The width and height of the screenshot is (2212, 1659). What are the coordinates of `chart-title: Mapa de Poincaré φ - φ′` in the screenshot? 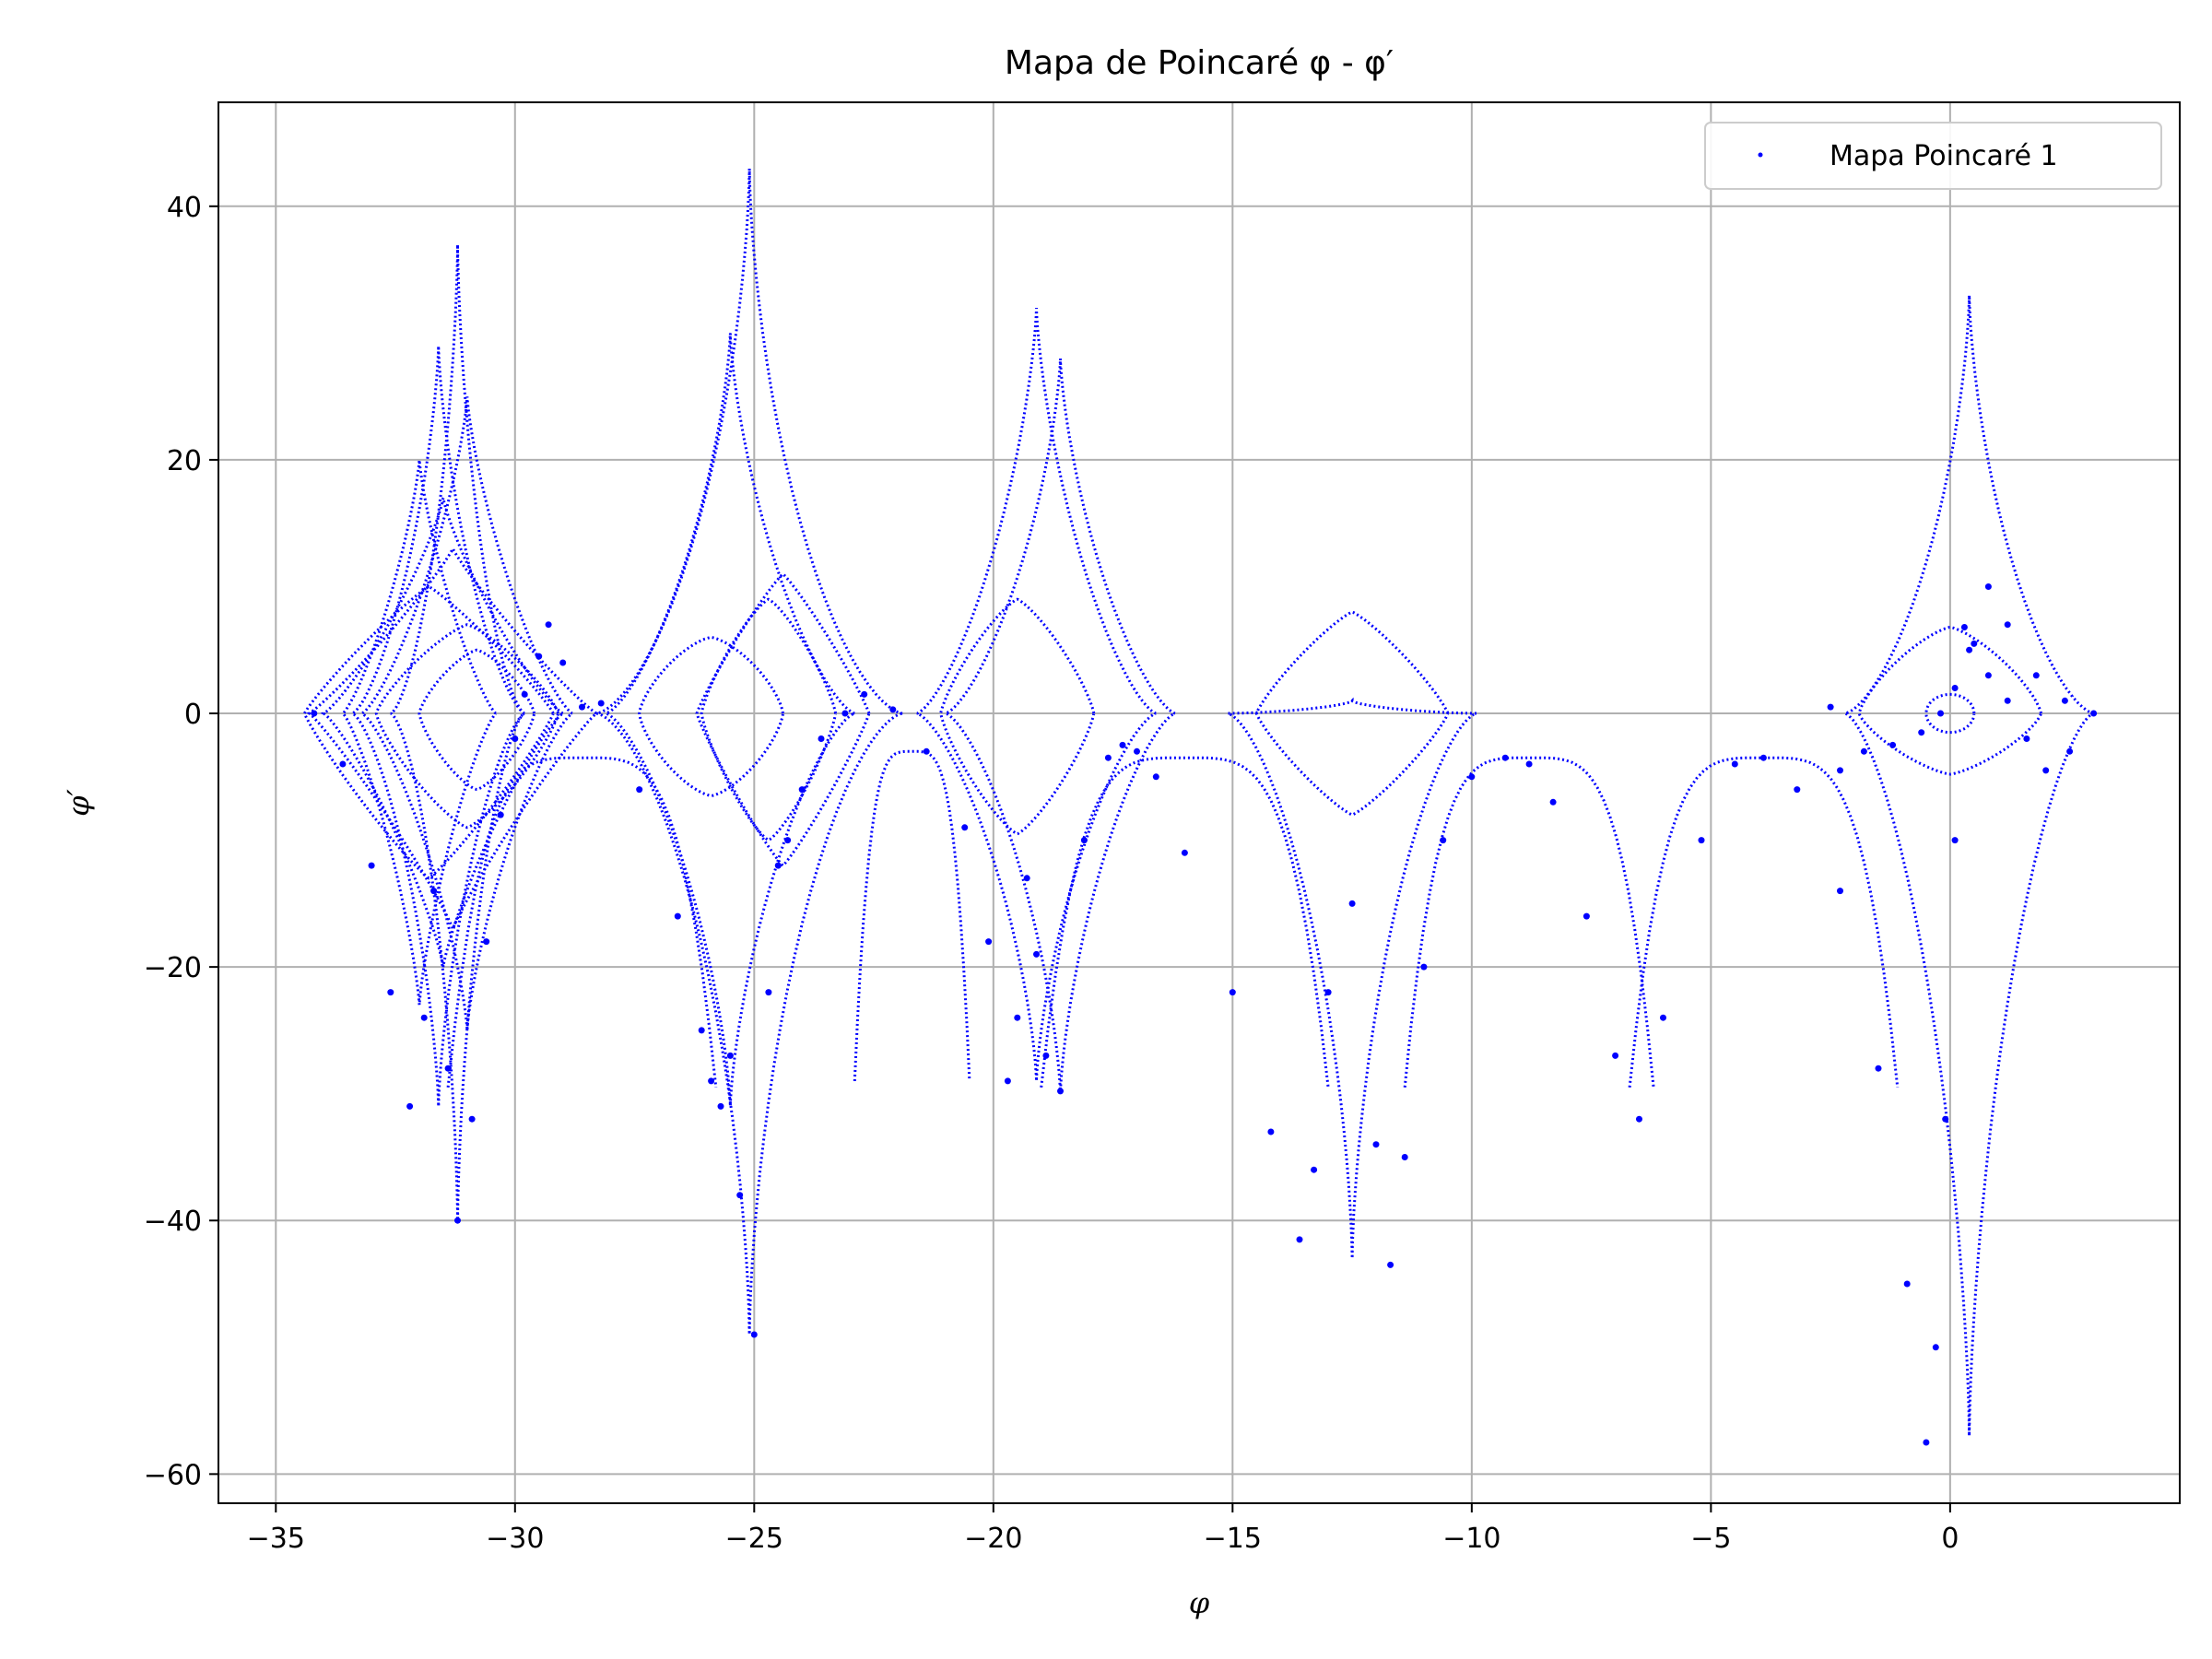 It's located at (1199, 63).